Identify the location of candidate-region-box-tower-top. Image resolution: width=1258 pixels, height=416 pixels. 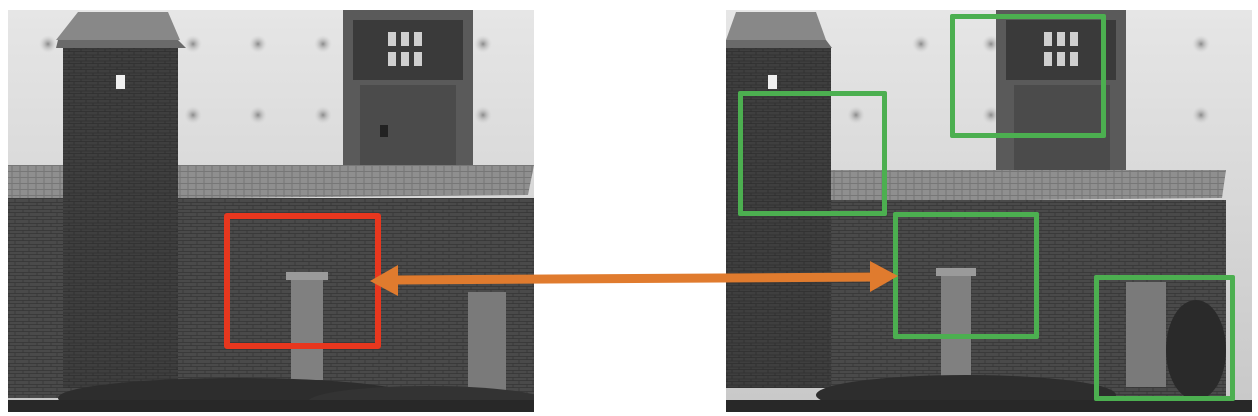
(1028, 76).